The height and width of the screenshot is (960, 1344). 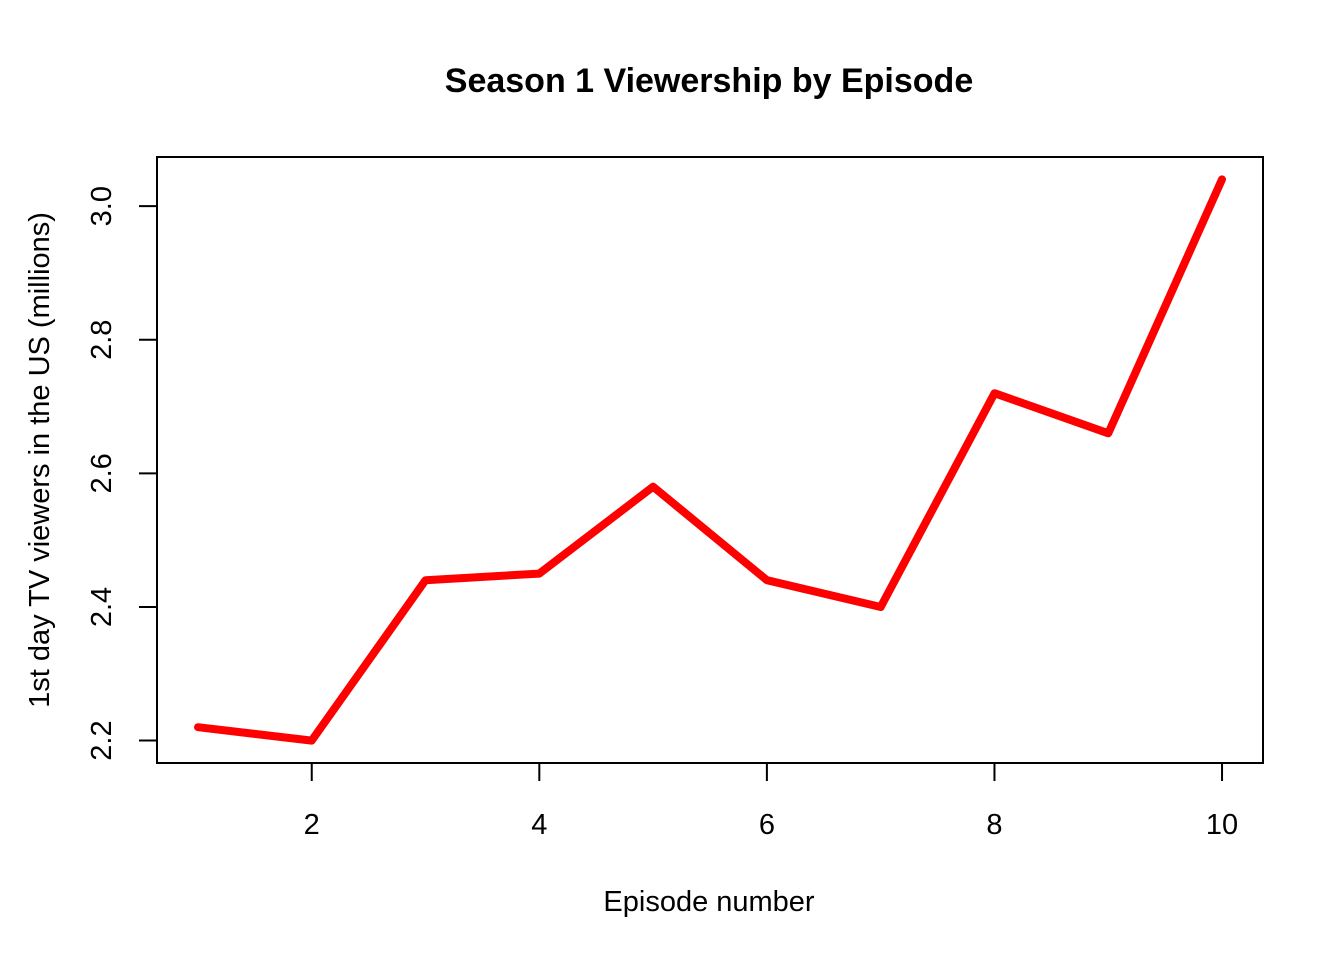 What do you see at coordinates (767, 825) in the screenshot?
I see `x-tick-label: 6` at bounding box center [767, 825].